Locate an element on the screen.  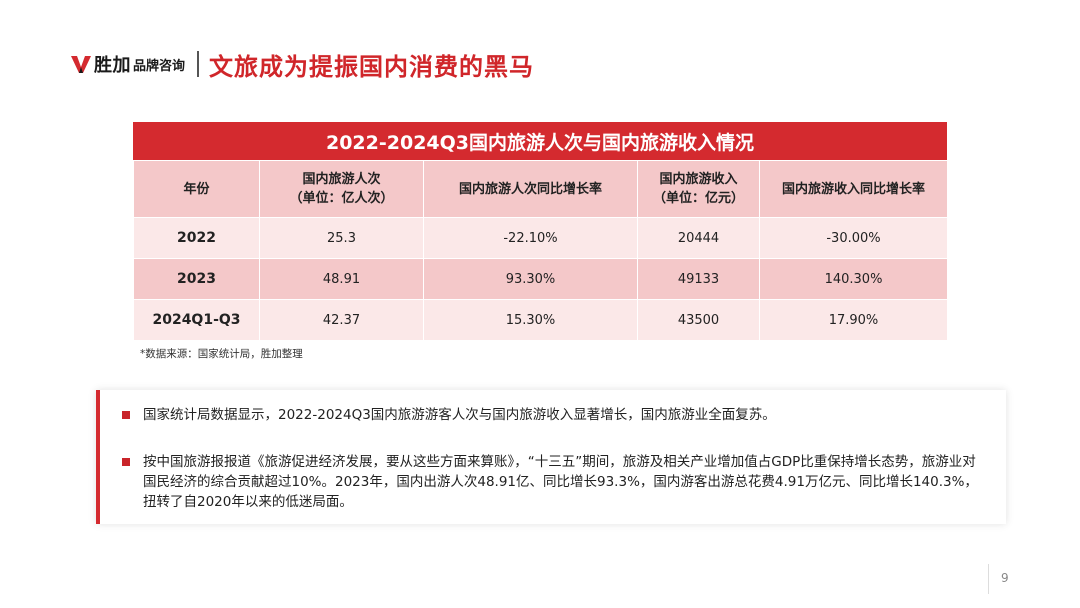
header-trips-growth: 国内旅游人次同比增长率 is located at coordinates (530, 189).